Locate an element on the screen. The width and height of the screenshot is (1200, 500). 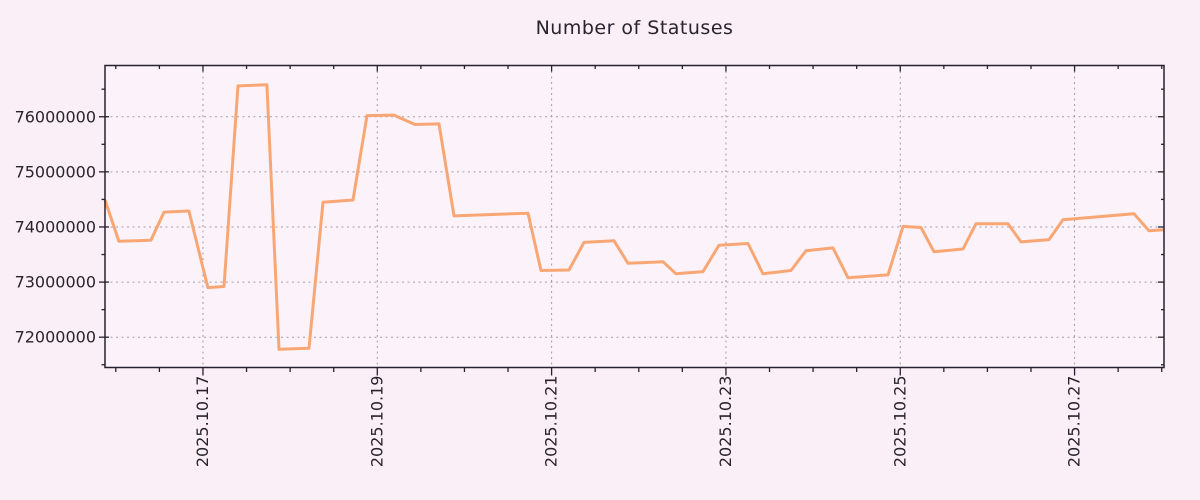
y-tick-label: 76000000 is located at coordinates (55, 116).